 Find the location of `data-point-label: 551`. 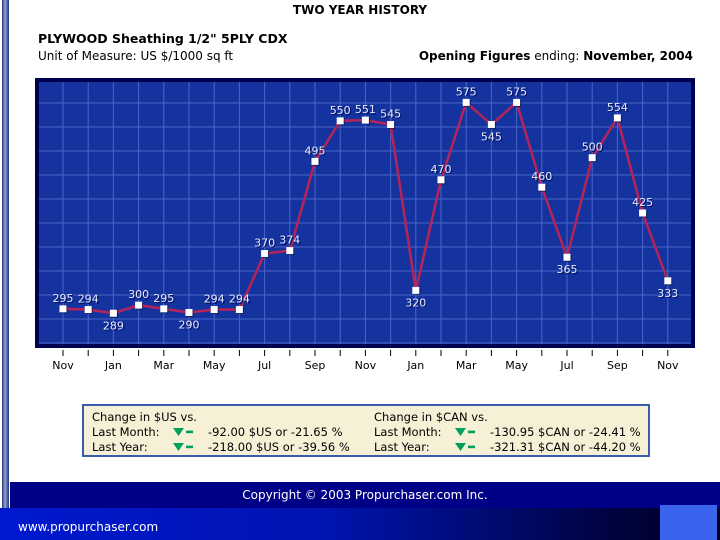

data-point-label: 551 is located at coordinates (365, 109).